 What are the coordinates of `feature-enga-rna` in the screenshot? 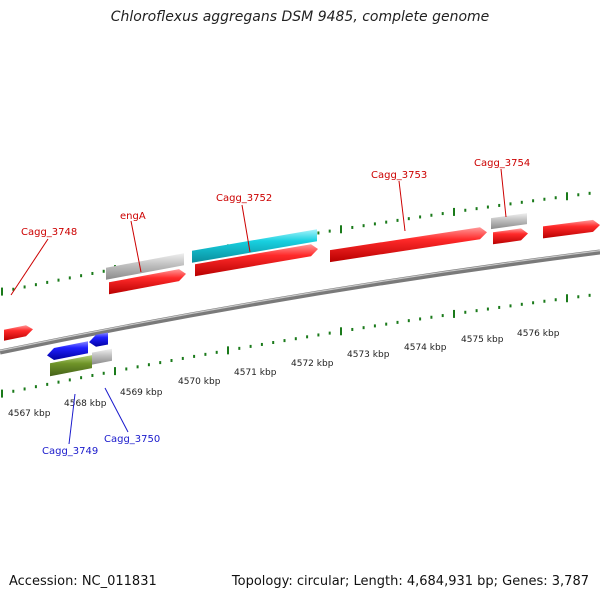 It's located at (145, 266).